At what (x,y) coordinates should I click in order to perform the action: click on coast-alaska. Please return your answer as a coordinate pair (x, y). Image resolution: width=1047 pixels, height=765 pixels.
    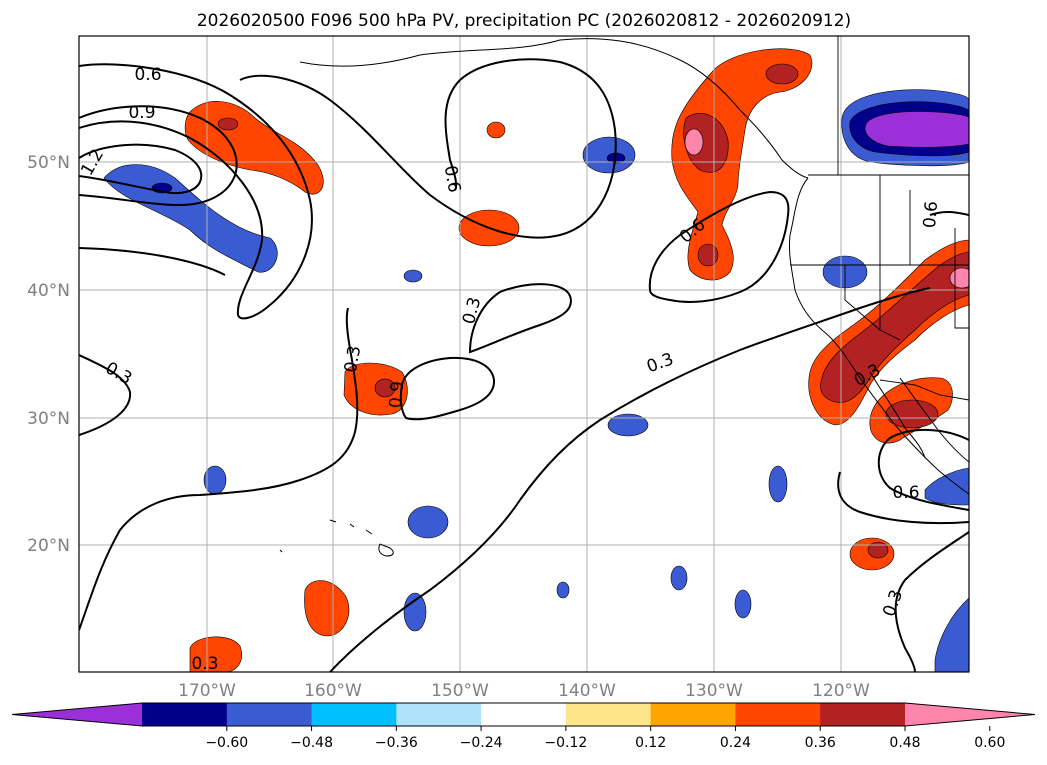
    Looking at the image, I should click on (554, 108).